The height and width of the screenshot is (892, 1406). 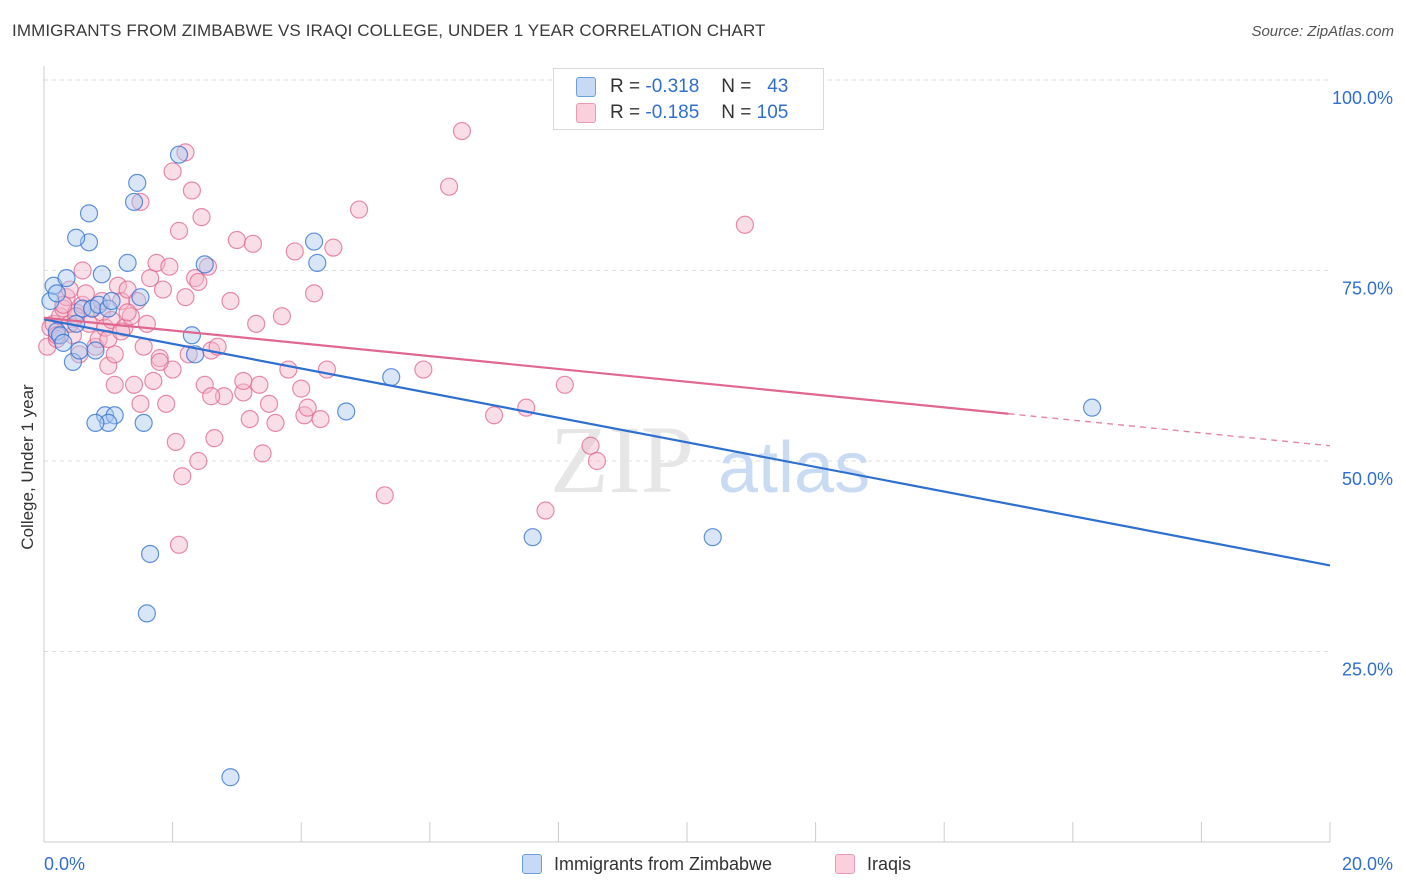 I want to click on watermark-atlas: atlas, so click(x=794, y=468).